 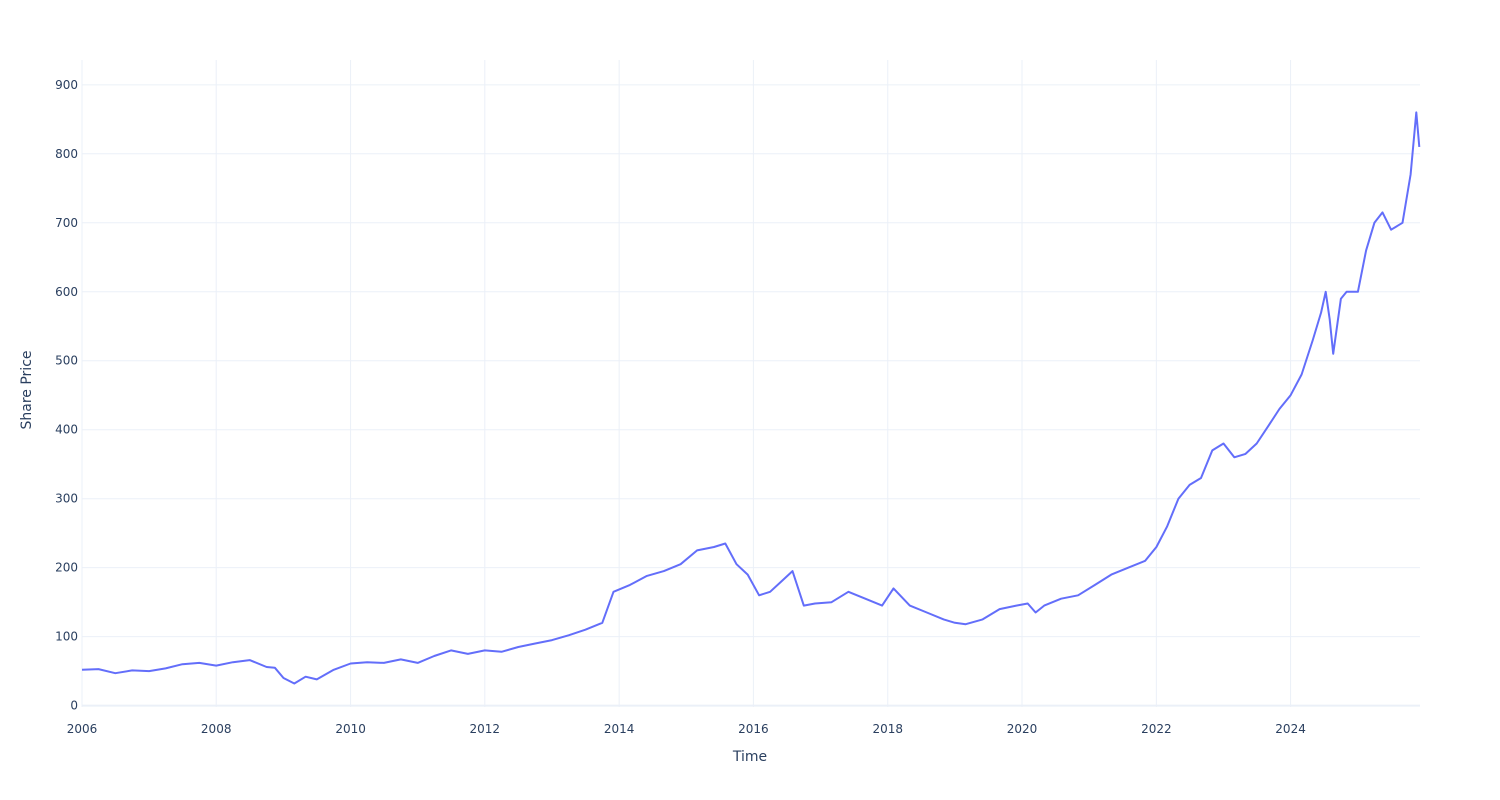 What do you see at coordinates (753, 729) in the screenshot?
I see `x-tick-label: 2016` at bounding box center [753, 729].